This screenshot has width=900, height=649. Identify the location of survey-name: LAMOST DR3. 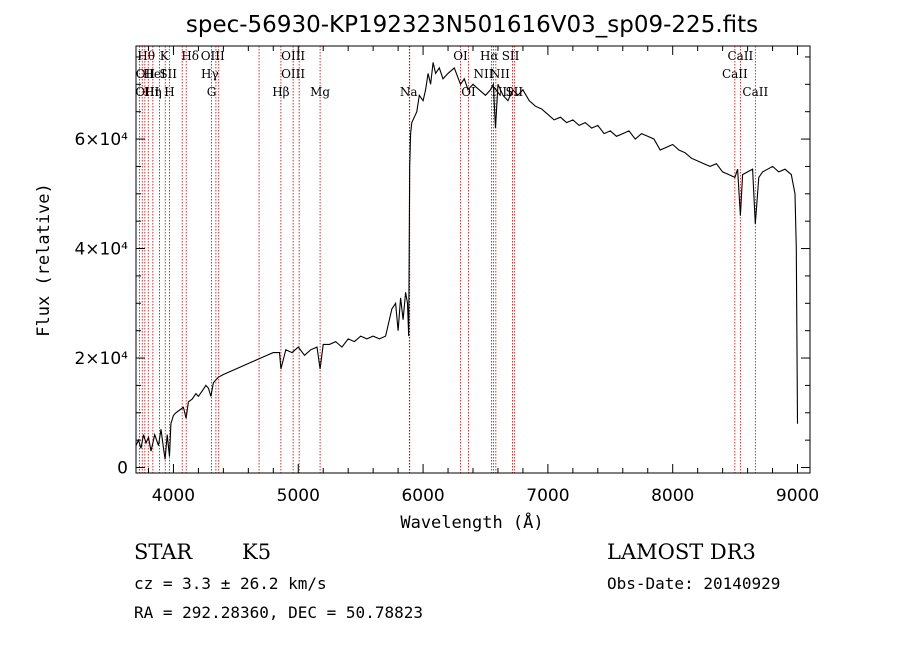
(681, 552).